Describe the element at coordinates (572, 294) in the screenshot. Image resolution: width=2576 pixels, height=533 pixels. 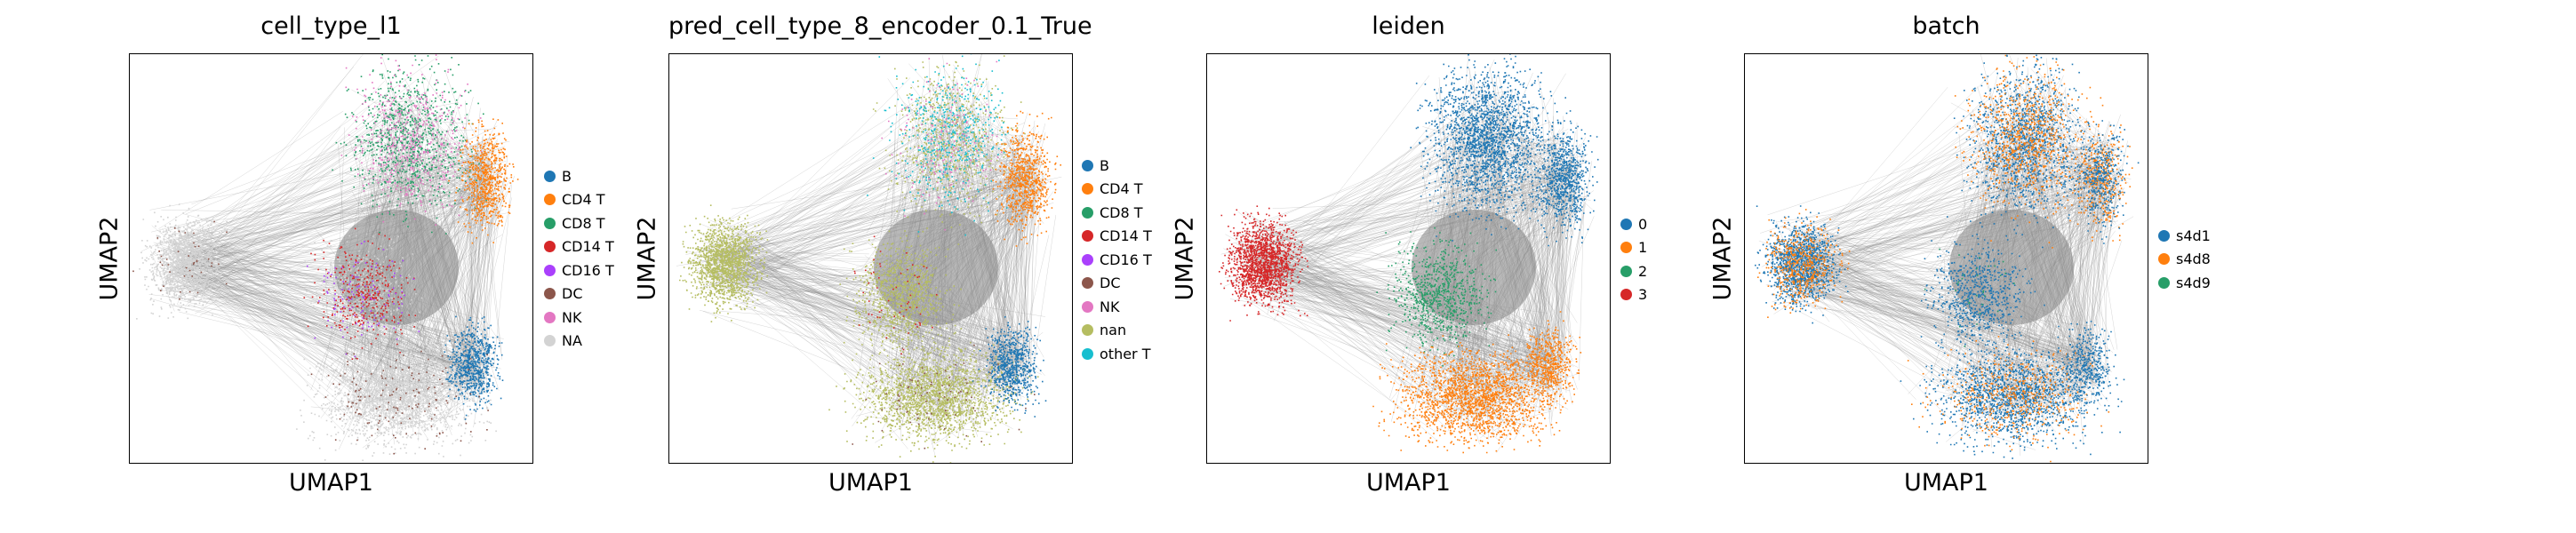
I see `legend-label: DC` at that location.